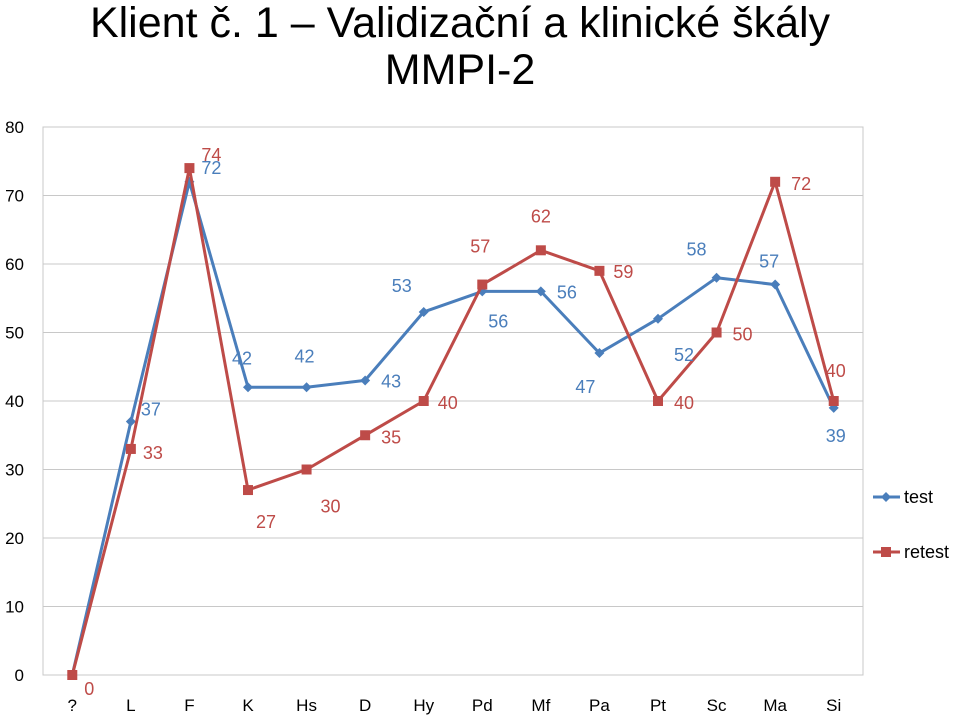  I want to click on retest-label-Mf: 62, so click(541, 216).